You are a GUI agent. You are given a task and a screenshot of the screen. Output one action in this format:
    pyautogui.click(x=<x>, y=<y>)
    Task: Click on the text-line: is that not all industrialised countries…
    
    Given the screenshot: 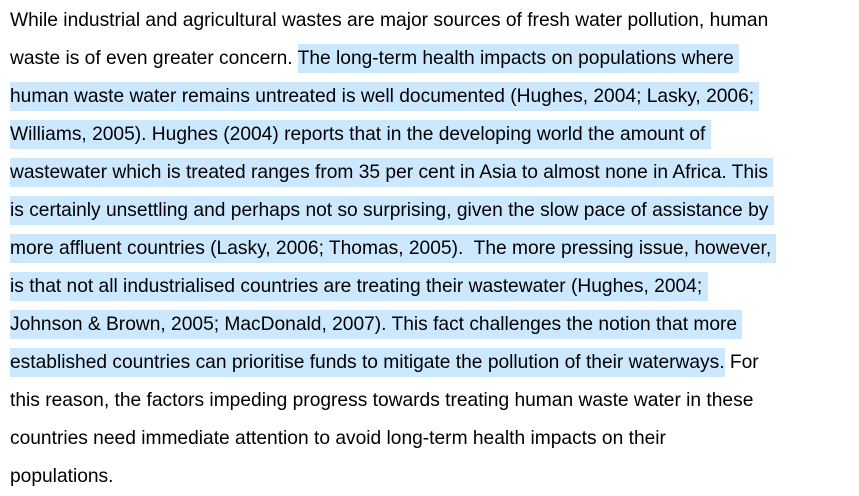 What is the action you would take?
    pyautogui.click(x=359, y=287)
    